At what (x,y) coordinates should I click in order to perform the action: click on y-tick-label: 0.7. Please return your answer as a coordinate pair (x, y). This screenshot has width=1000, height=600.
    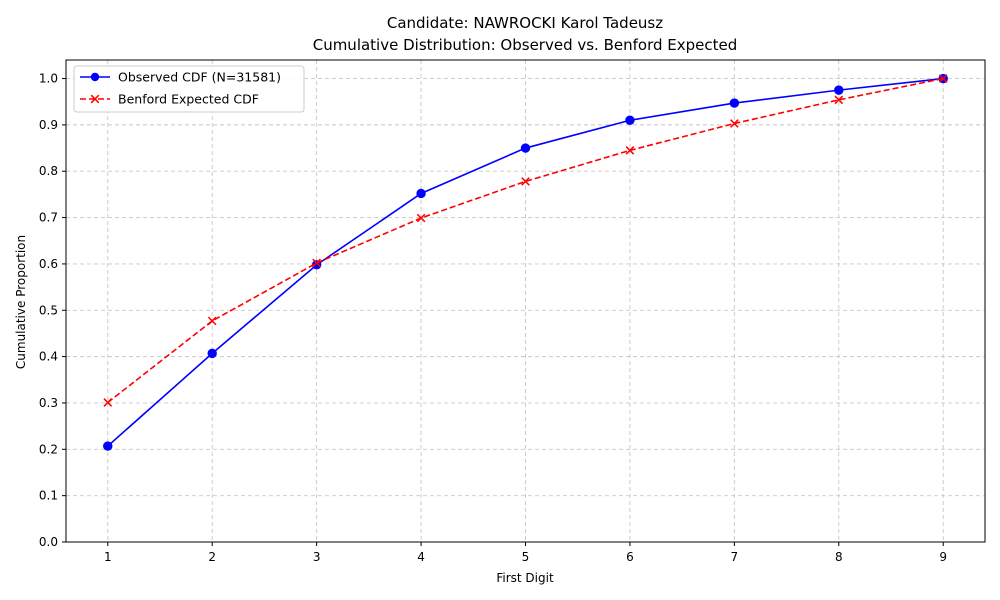
    Looking at the image, I should click on (48, 218).